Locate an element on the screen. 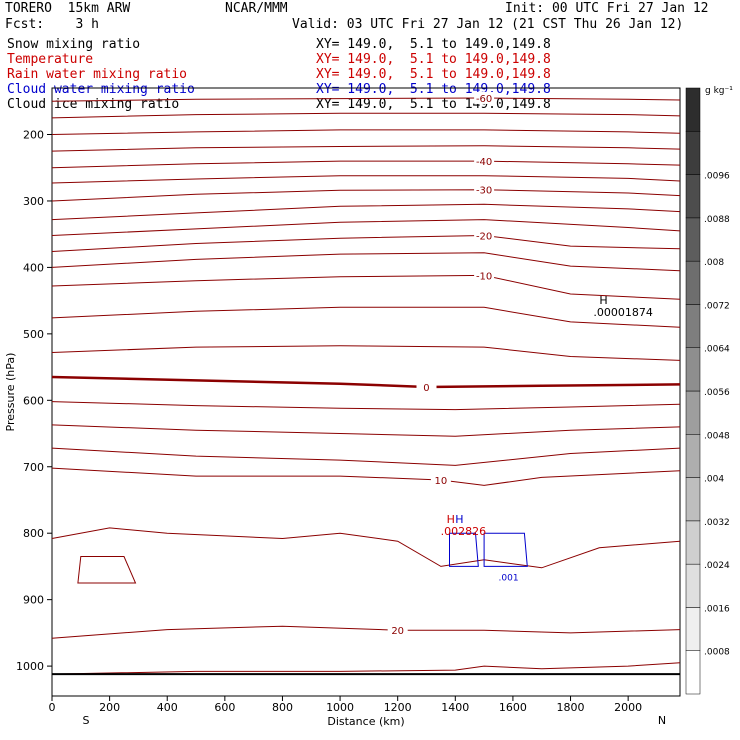 The image size is (740, 740). x-tick-label-6: 1200 is located at coordinates (398, 707).